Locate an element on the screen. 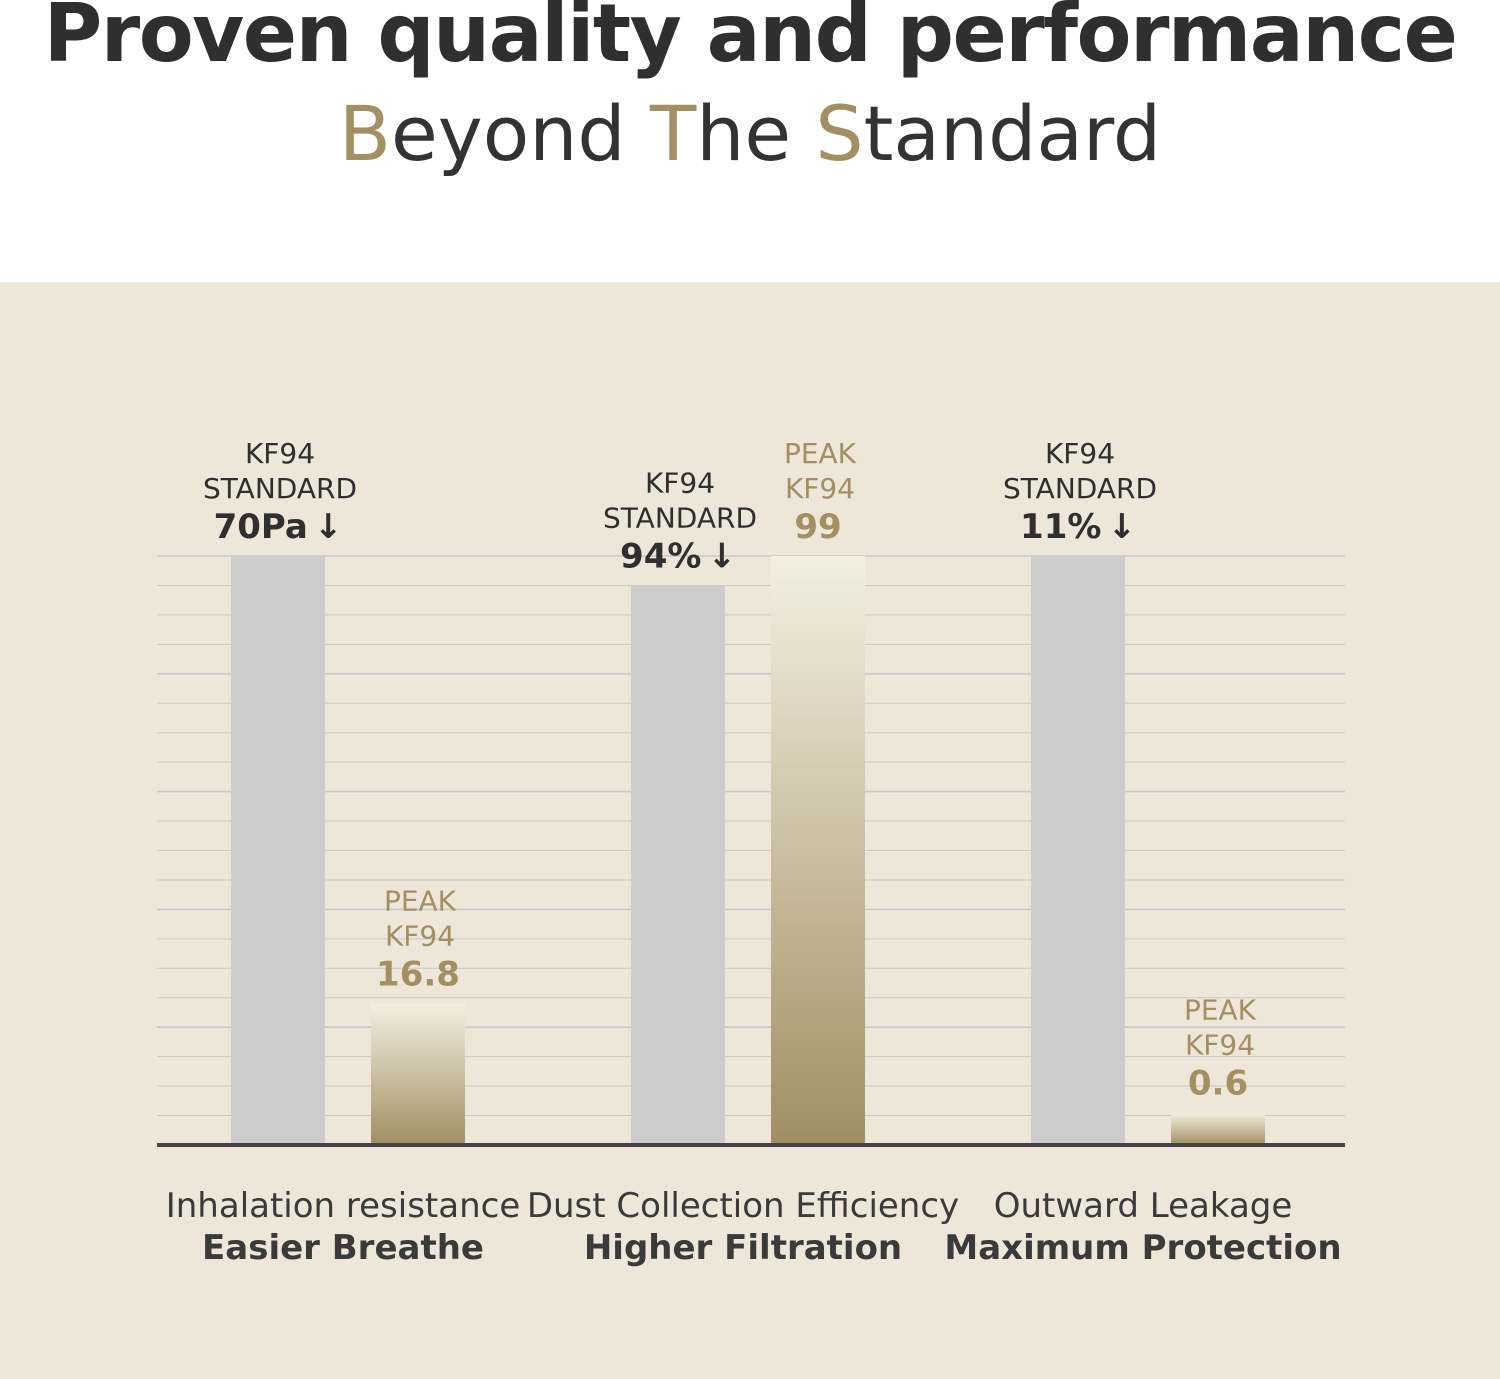 The image size is (1500, 1379). bar-value-label: 94% ↓ is located at coordinates (678, 556).